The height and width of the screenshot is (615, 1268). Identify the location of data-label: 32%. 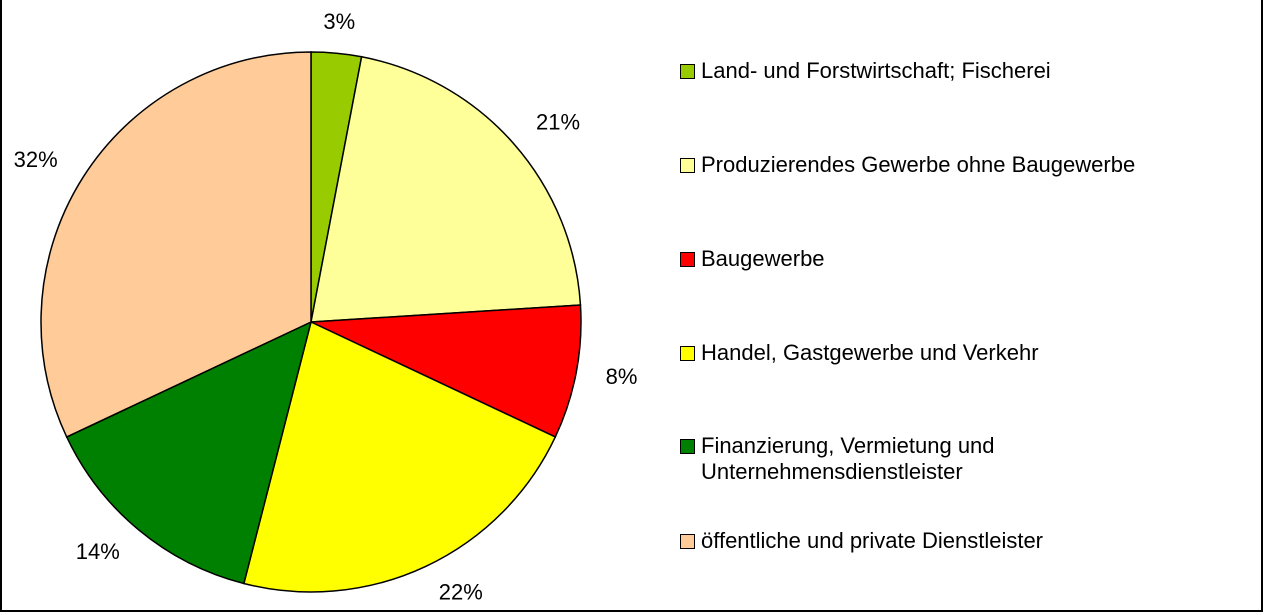
(36, 159).